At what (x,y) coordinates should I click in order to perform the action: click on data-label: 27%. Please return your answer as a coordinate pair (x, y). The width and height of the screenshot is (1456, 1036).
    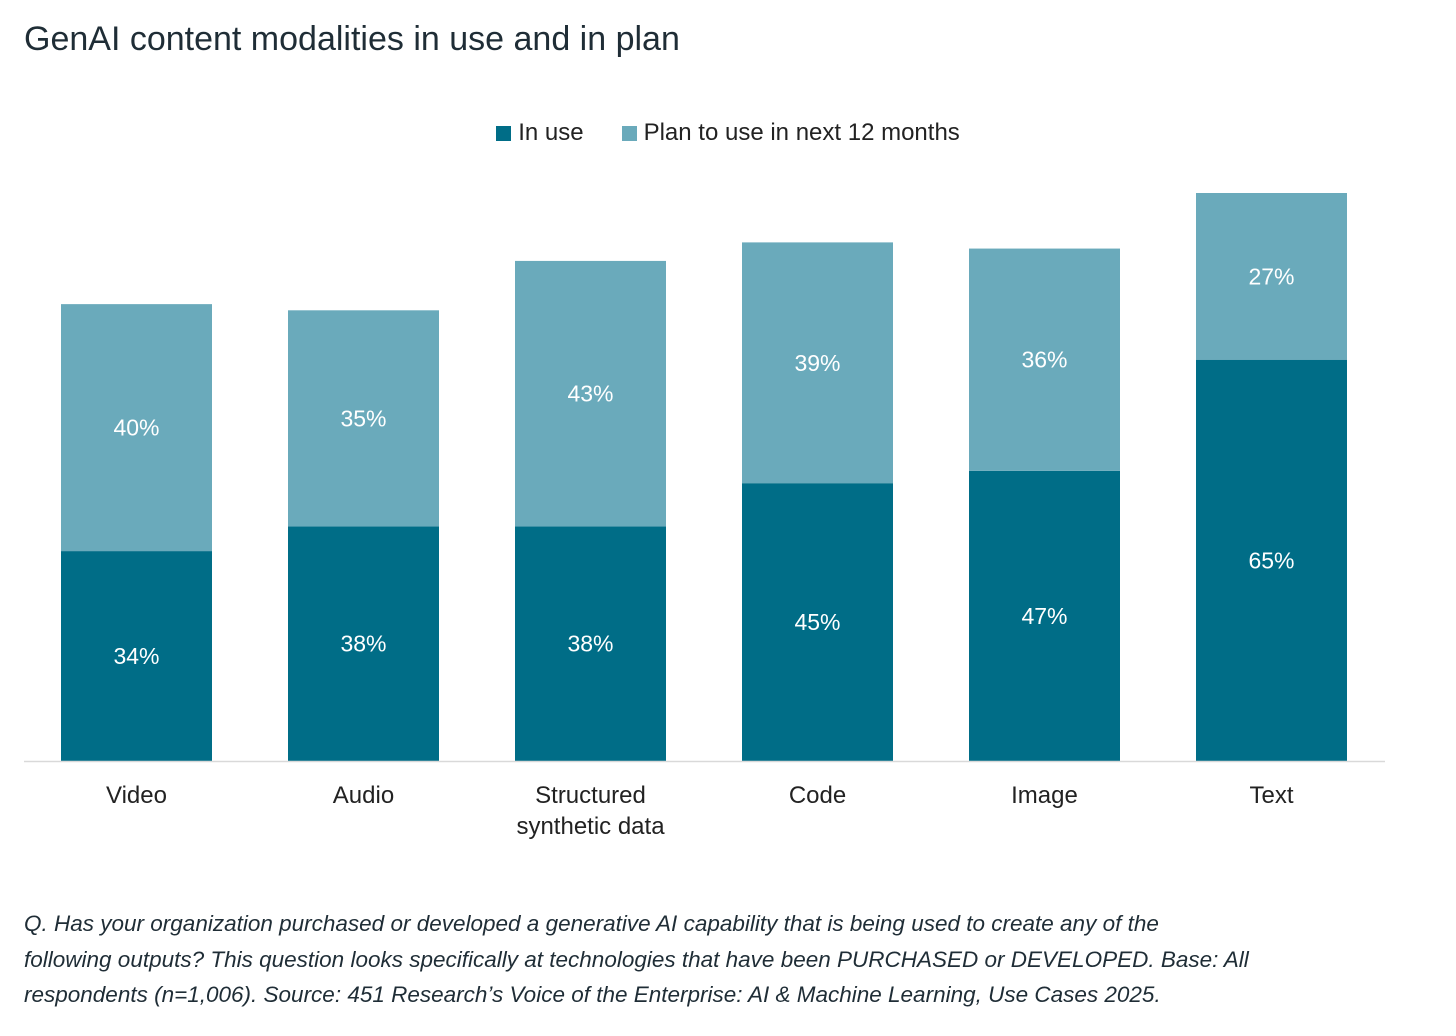
    Looking at the image, I should click on (1271, 276).